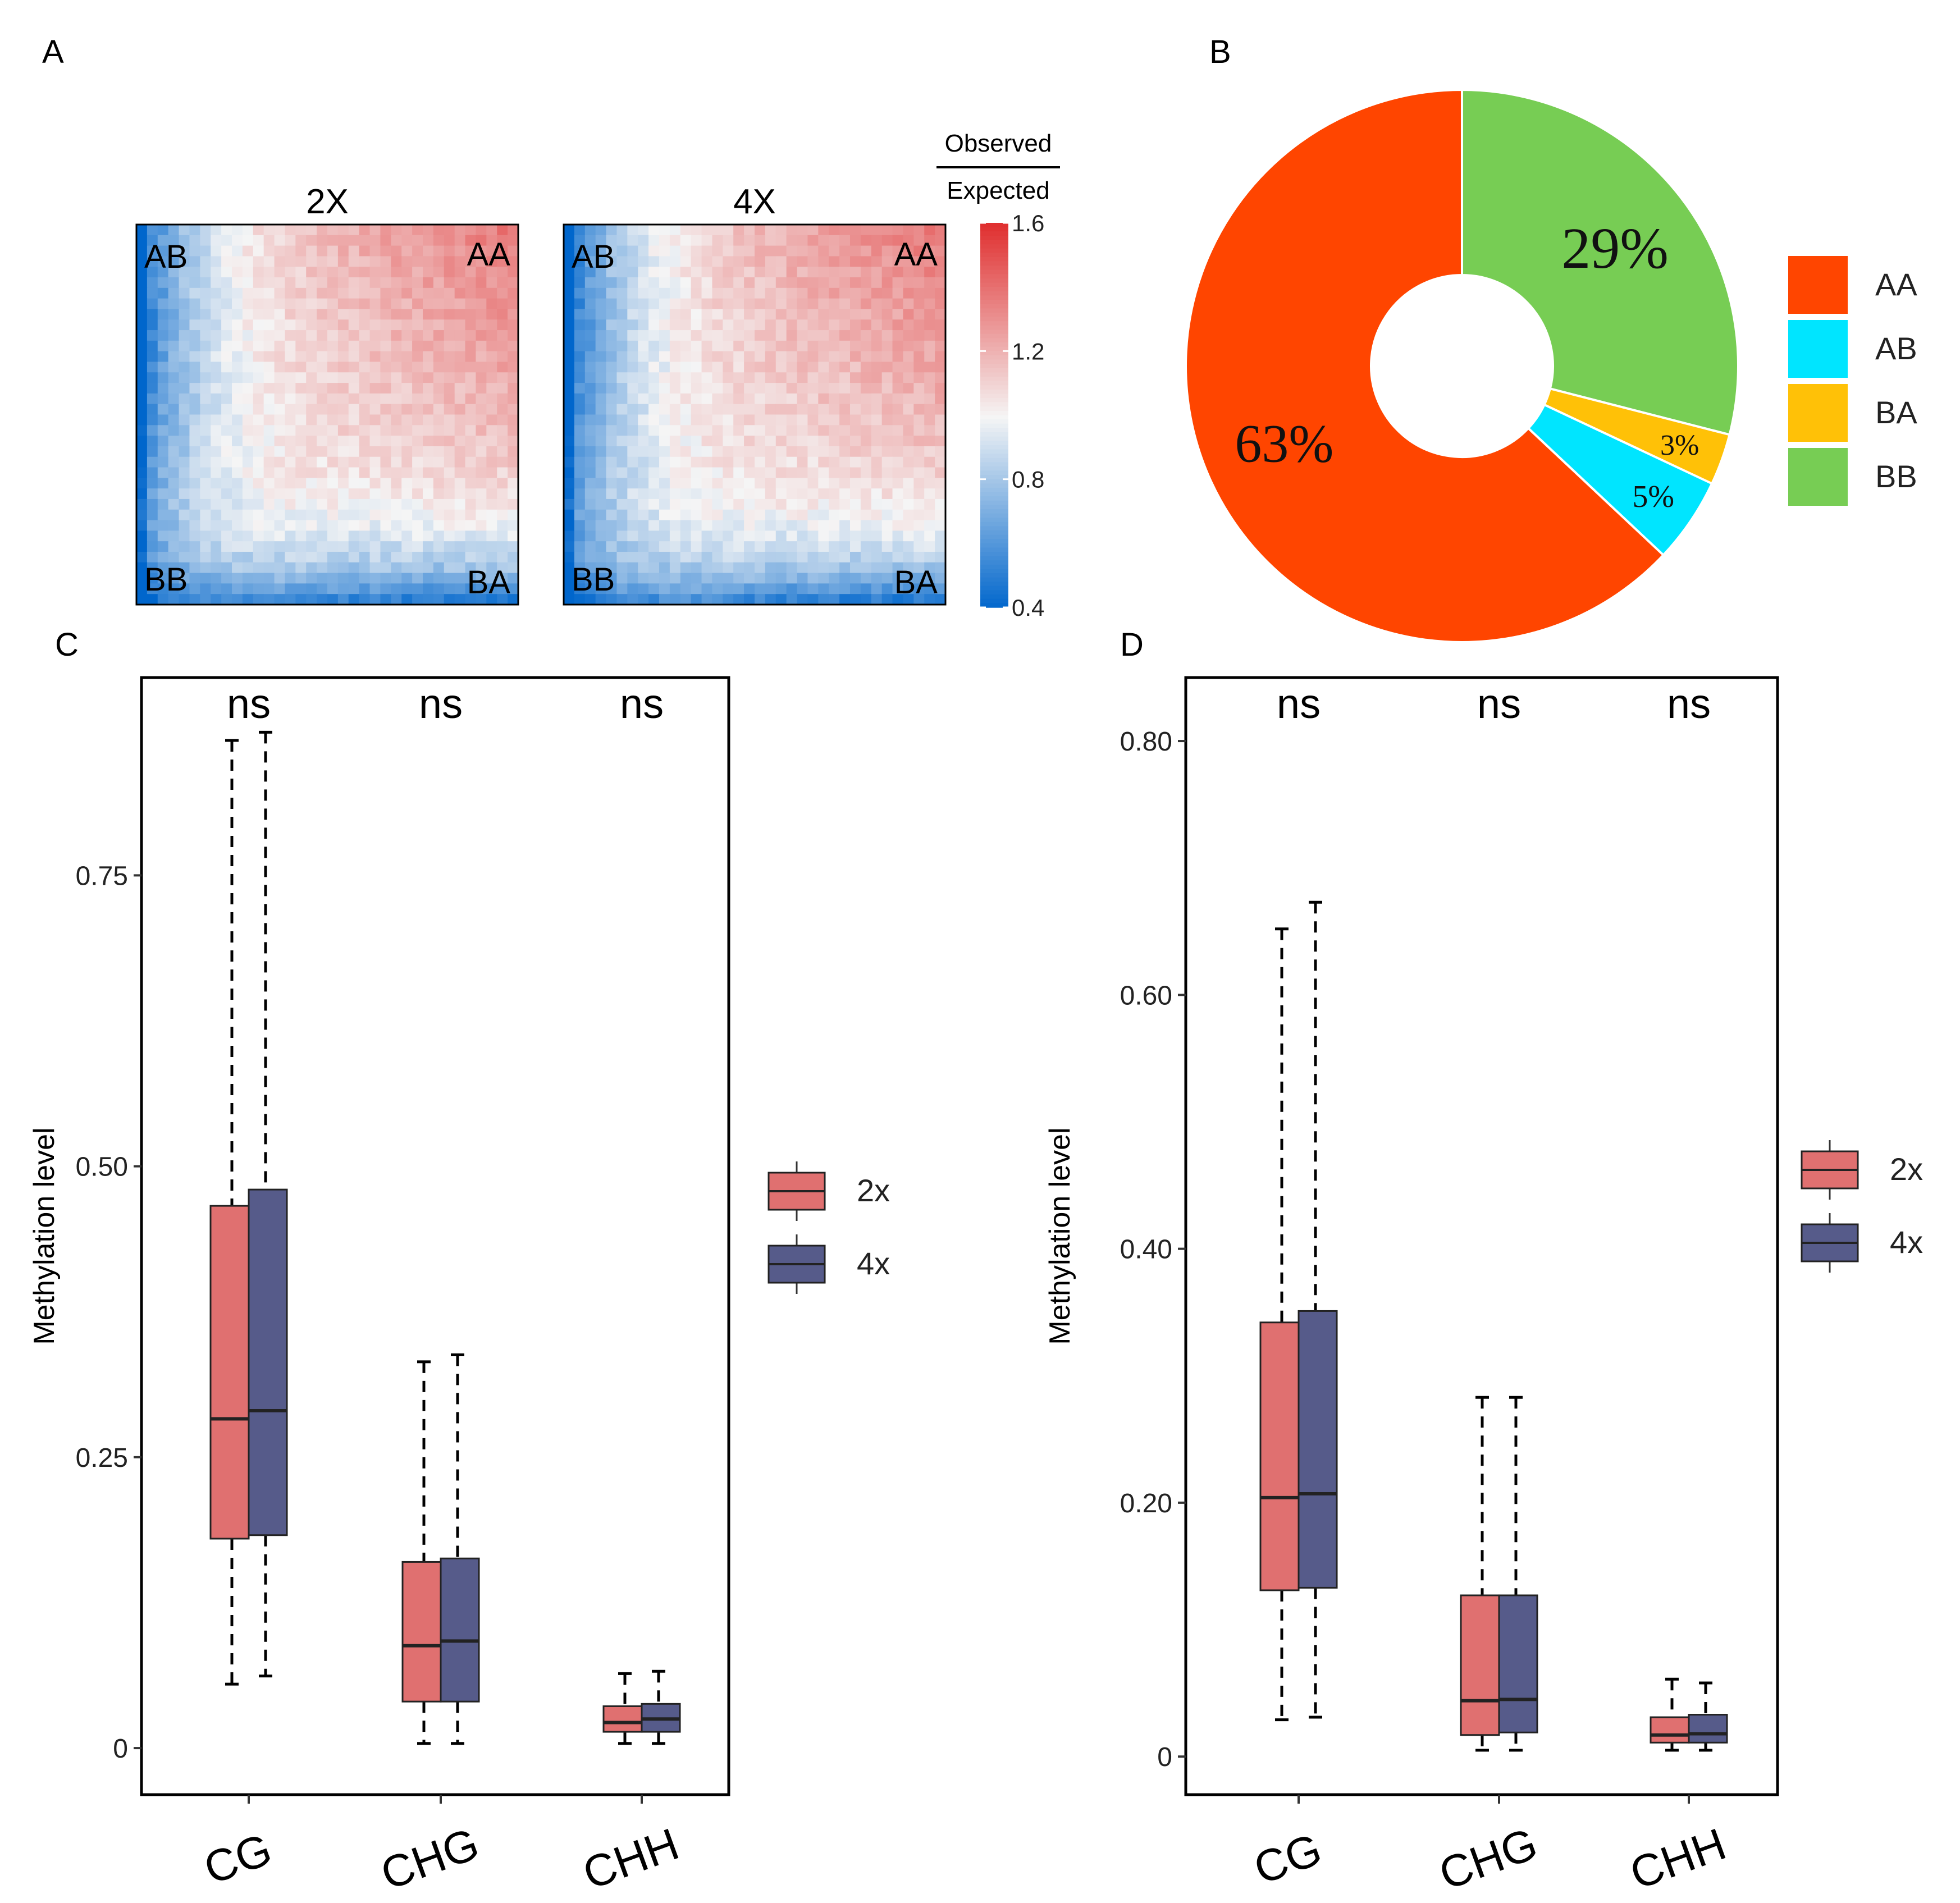 The width and height of the screenshot is (1960, 1903). I want to click on heatmap-frame, so click(755, 414).